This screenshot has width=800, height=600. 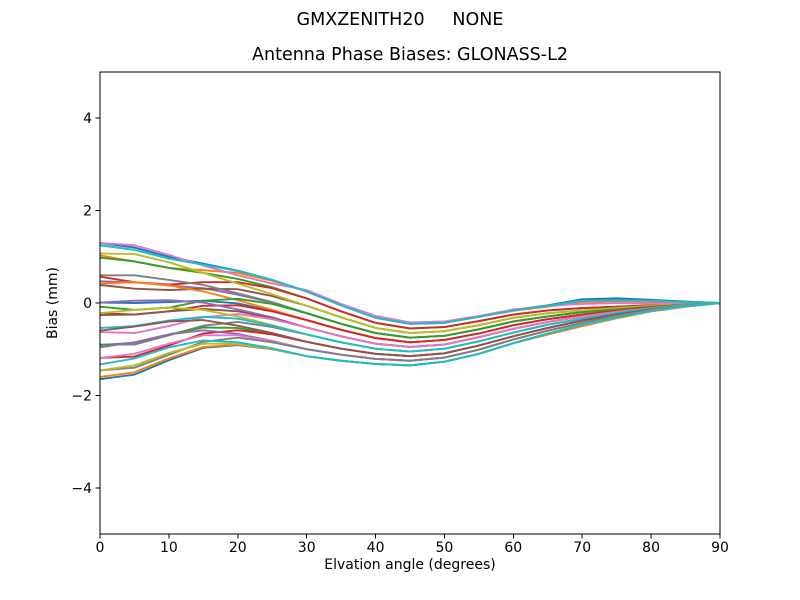 What do you see at coordinates (87, 304) in the screenshot?
I see `y-tick-label: 0` at bounding box center [87, 304].